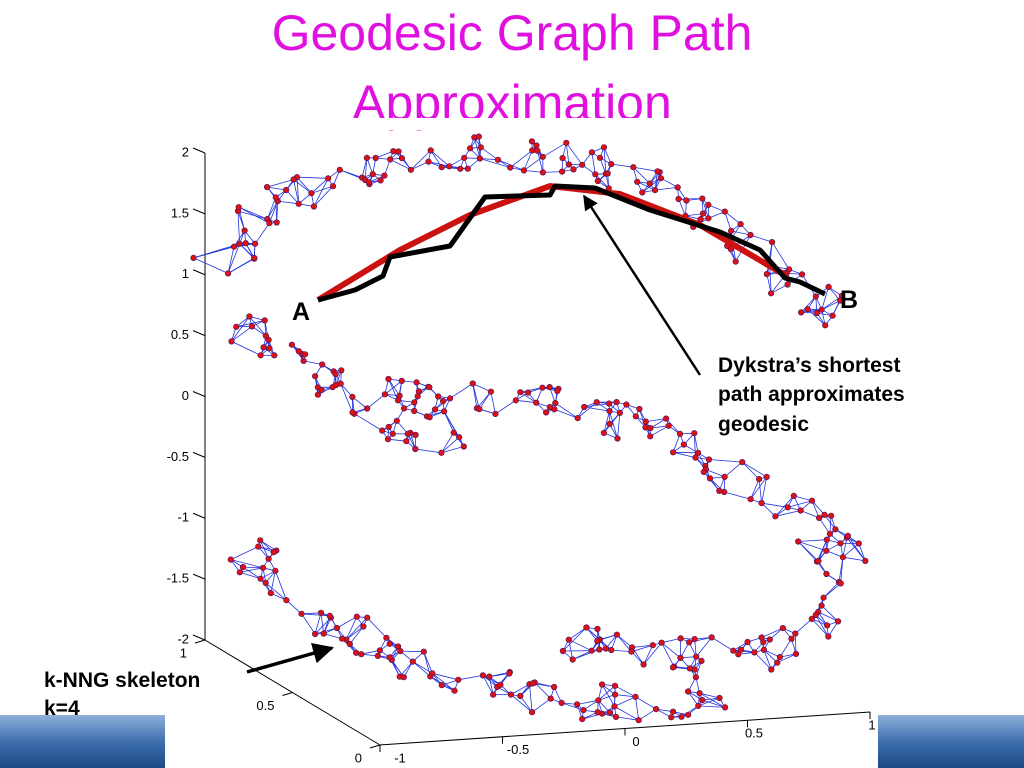 The height and width of the screenshot is (768, 1024). Describe the element at coordinates (518, 749) in the screenshot. I see `x-tick-label: -0.5` at that location.